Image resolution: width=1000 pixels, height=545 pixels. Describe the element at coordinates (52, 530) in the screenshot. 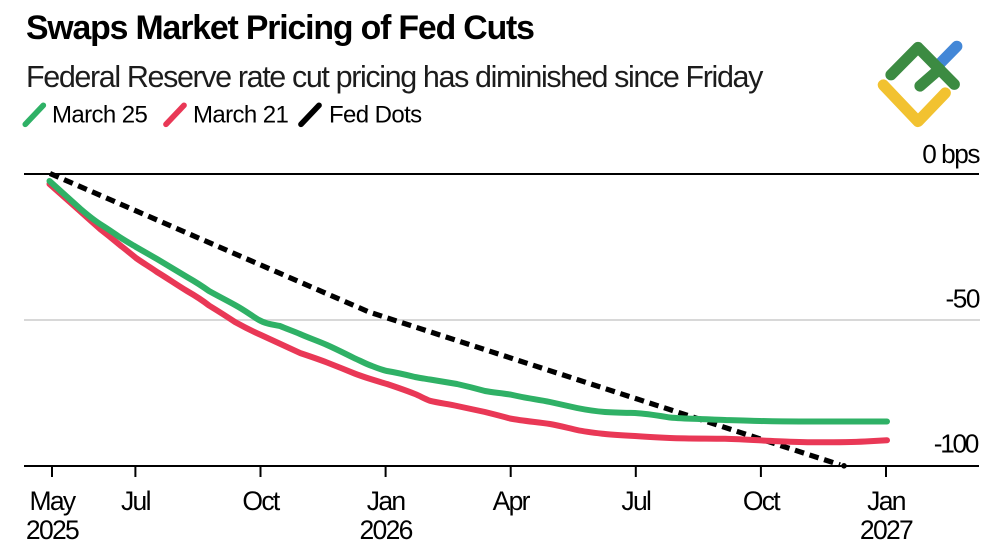

I see `svg-text: 2025` at that location.